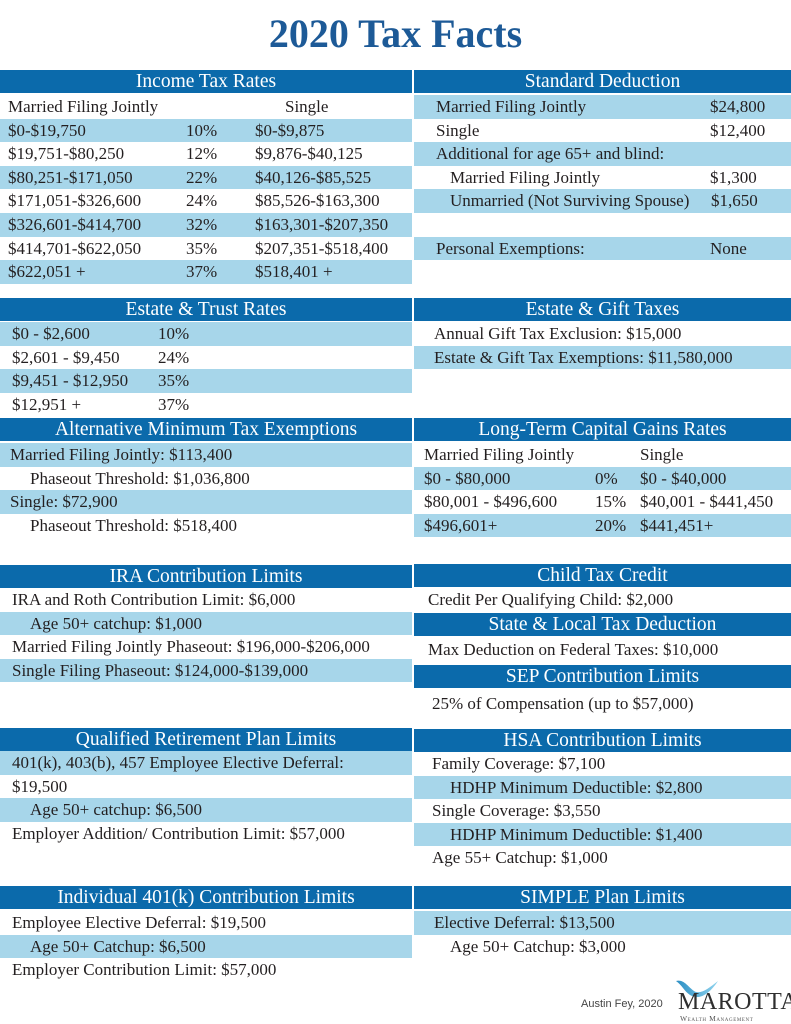 The width and height of the screenshot is (791, 1024). I want to click on row-label: $0 - $2,600, so click(51, 333).